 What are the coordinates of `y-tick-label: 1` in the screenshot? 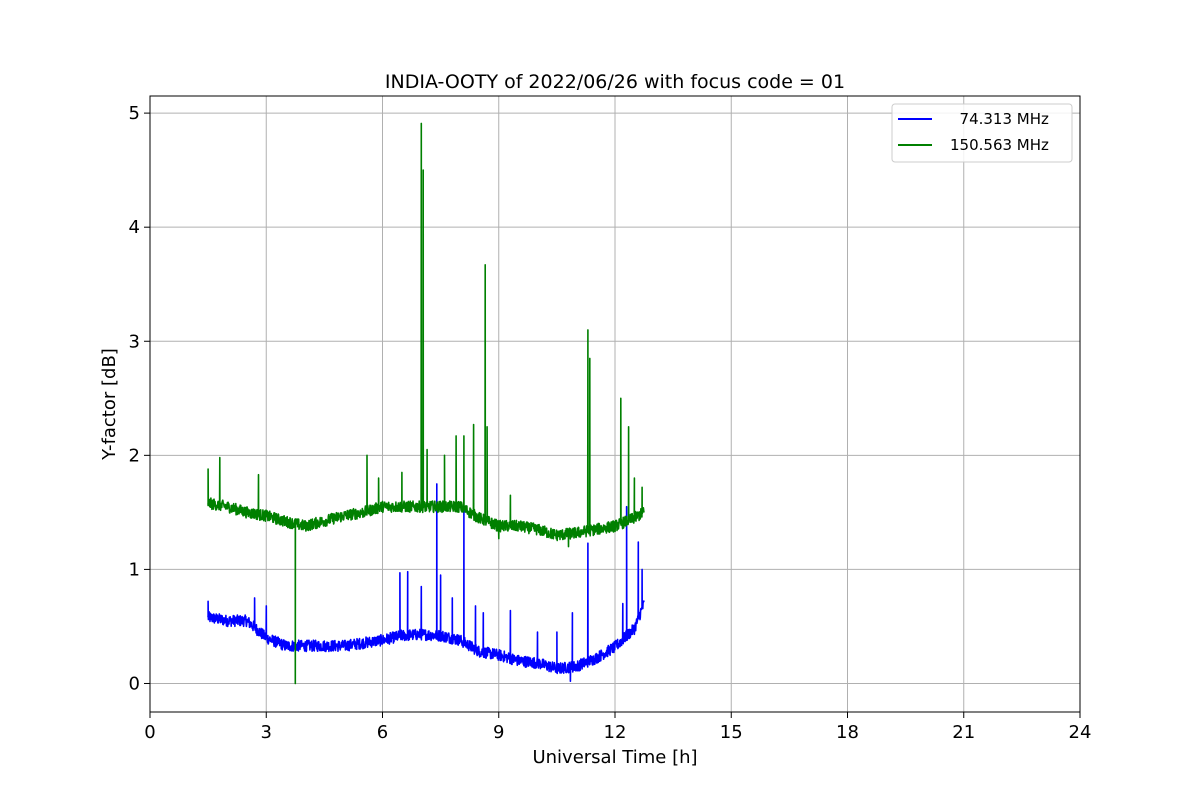 It's located at (134, 569).